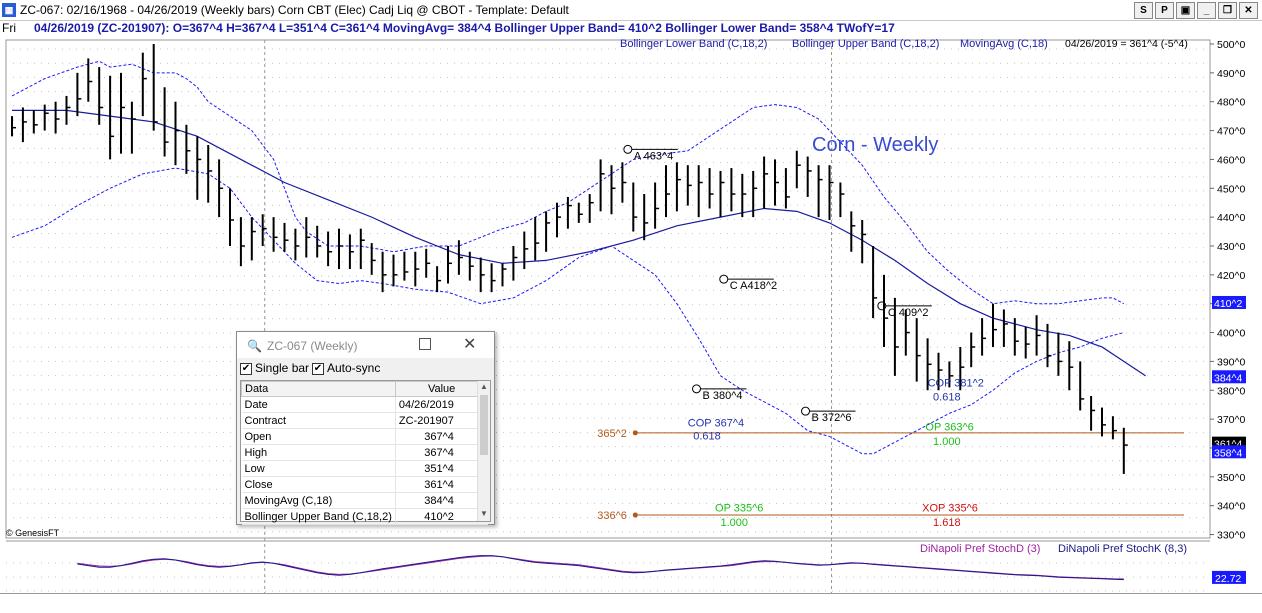 This screenshot has width=1262, height=613. Describe the element at coordinates (1231, 132) in the screenshot. I see `y-tick-label: 470^0` at that location.